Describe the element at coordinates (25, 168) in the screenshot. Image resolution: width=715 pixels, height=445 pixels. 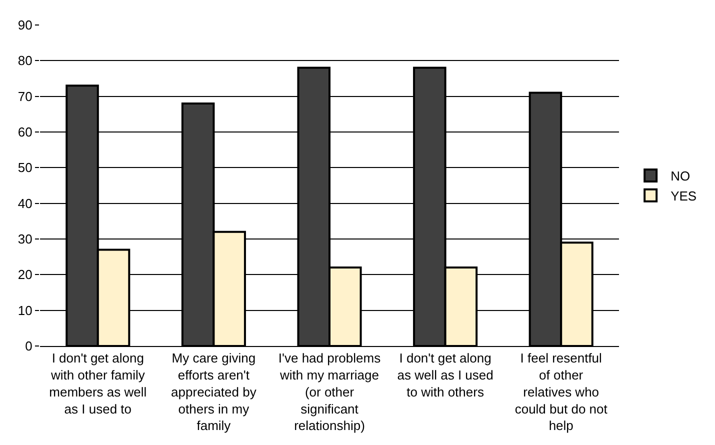
I see `y-tick-label: 50` at that location.